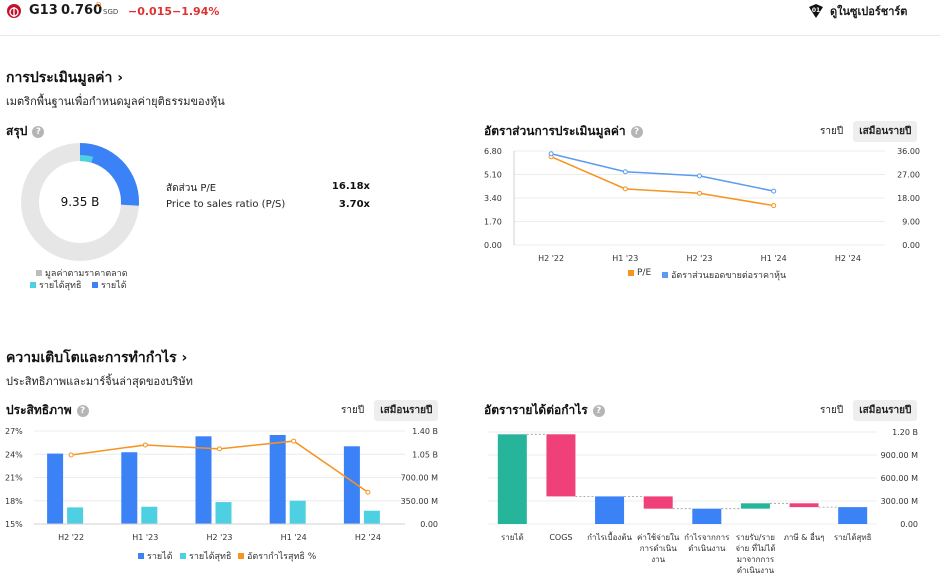 Image resolution: width=940 pixels, height=581 pixels. I want to click on valuation-title-text: การประเมินมูลค่า, so click(59, 78).